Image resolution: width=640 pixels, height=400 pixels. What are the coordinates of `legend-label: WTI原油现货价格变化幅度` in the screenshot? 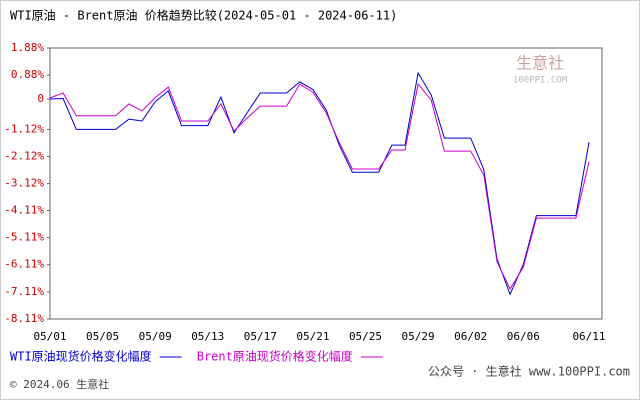 It's located at (81, 356).